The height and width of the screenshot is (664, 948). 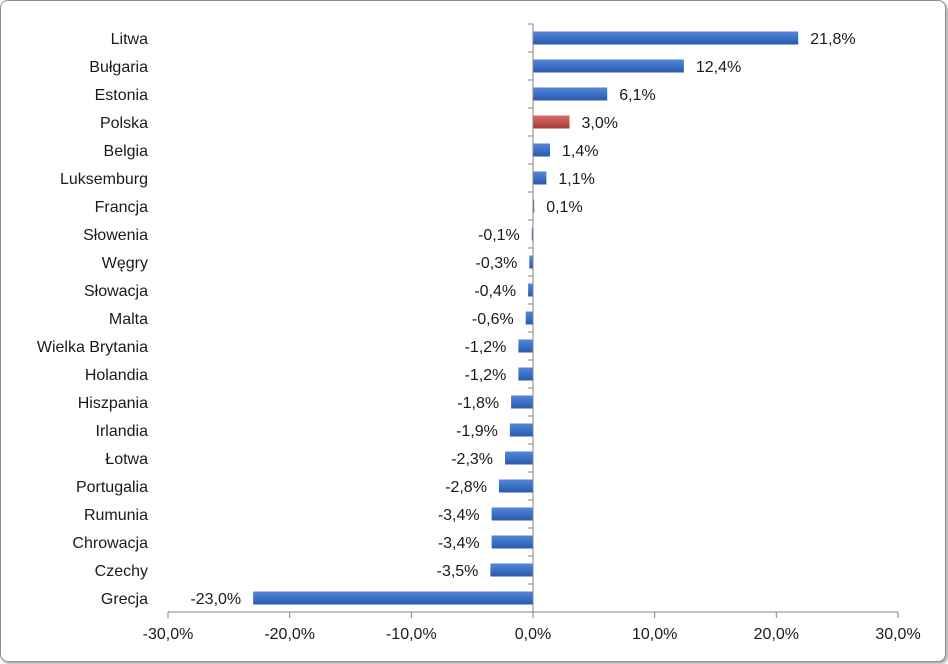 I want to click on bar-lotwa, so click(x=519, y=458).